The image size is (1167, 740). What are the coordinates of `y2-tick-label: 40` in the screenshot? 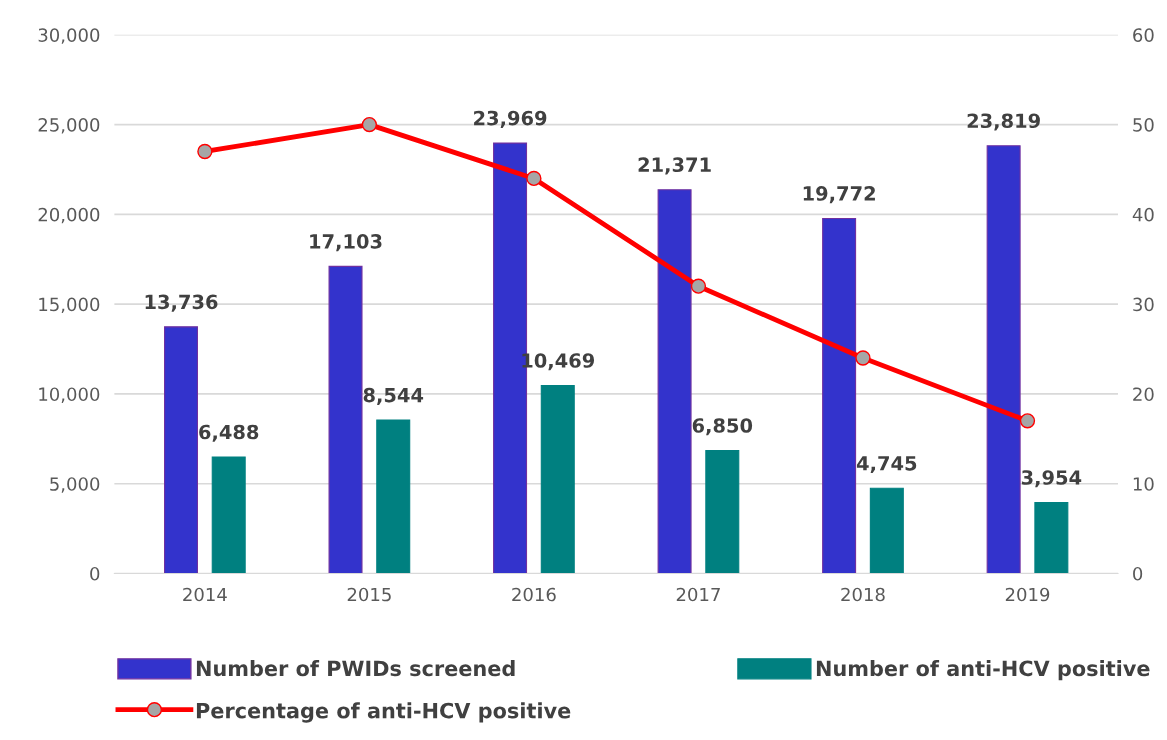 It's located at (1143, 214).